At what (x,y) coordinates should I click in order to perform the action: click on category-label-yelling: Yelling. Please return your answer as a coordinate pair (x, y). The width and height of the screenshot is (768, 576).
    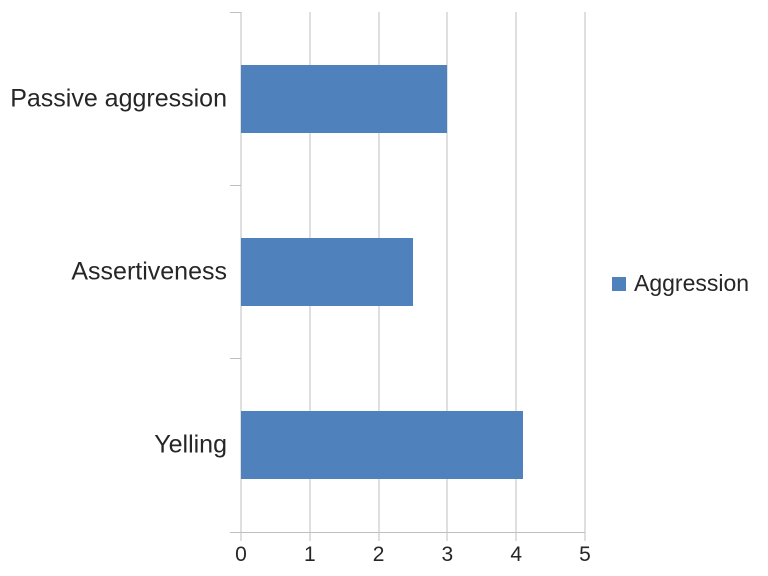
    Looking at the image, I should click on (190, 444).